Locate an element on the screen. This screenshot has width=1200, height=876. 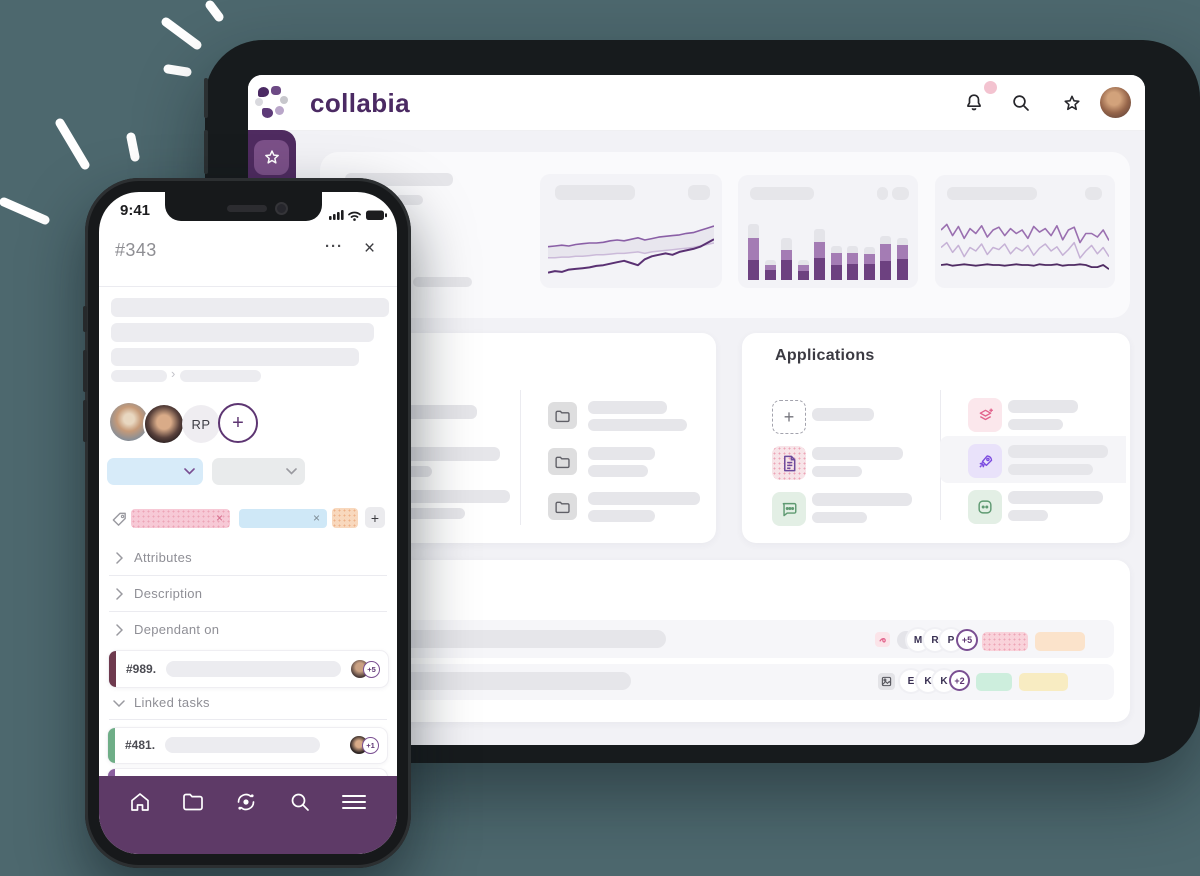
phone-volume-down-button is located at coordinates (85, 421).